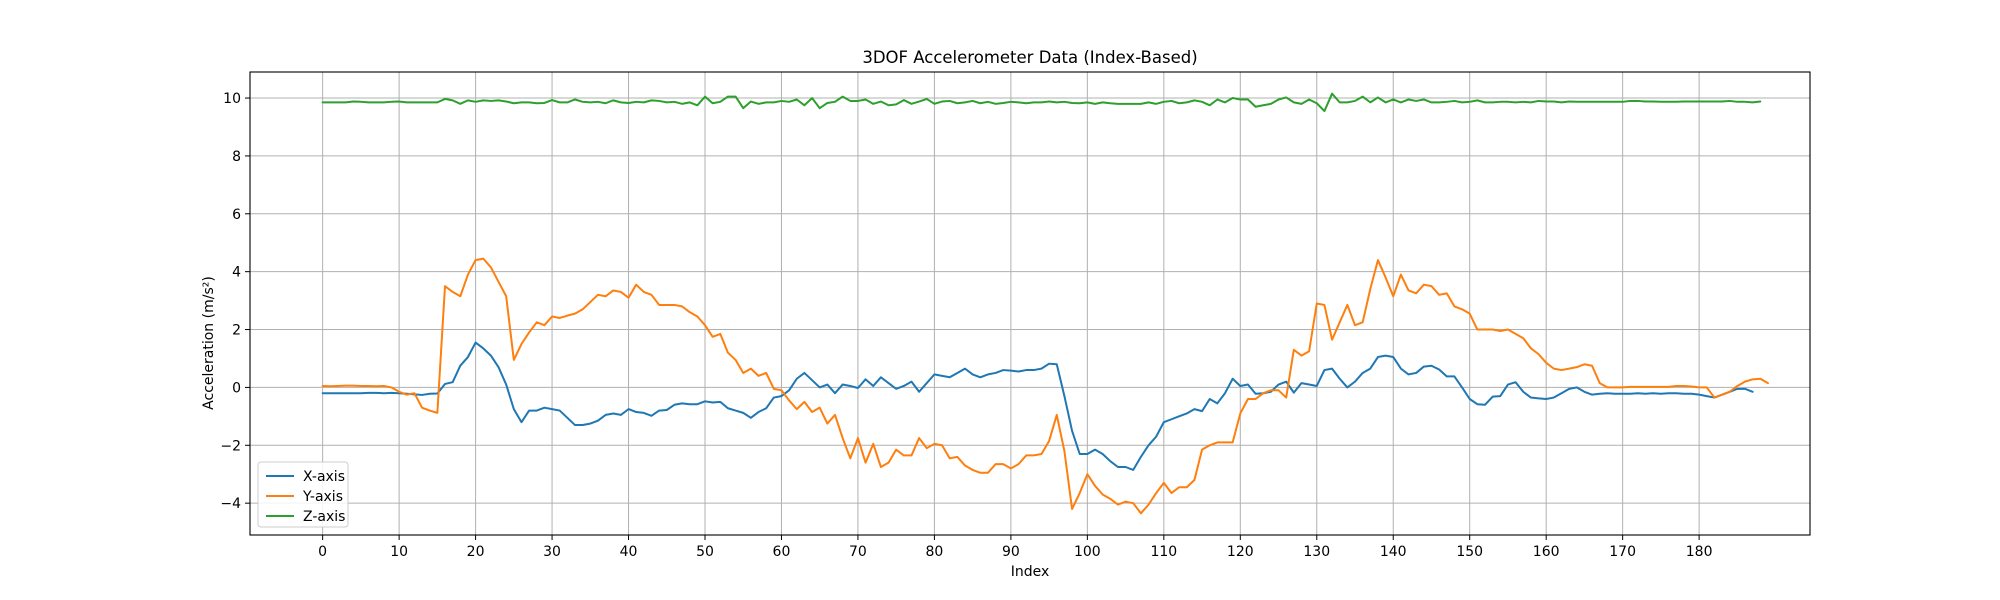  I want to click on y-axis-label: Acceleration (m/s²), so click(209, 343).